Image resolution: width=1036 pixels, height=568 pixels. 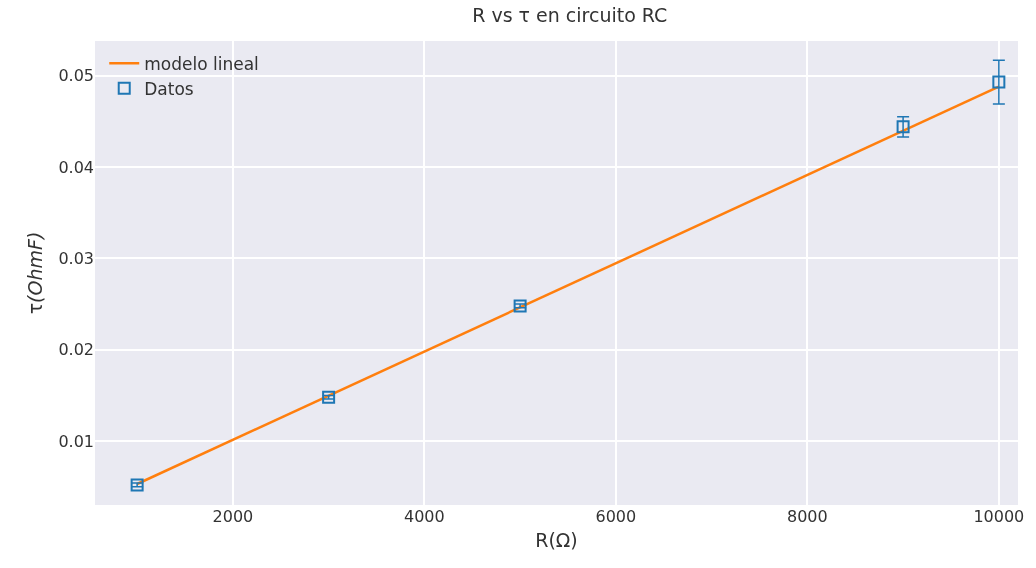 I want to click on y-tick-label: 0.04, so click(x=76, y=167).